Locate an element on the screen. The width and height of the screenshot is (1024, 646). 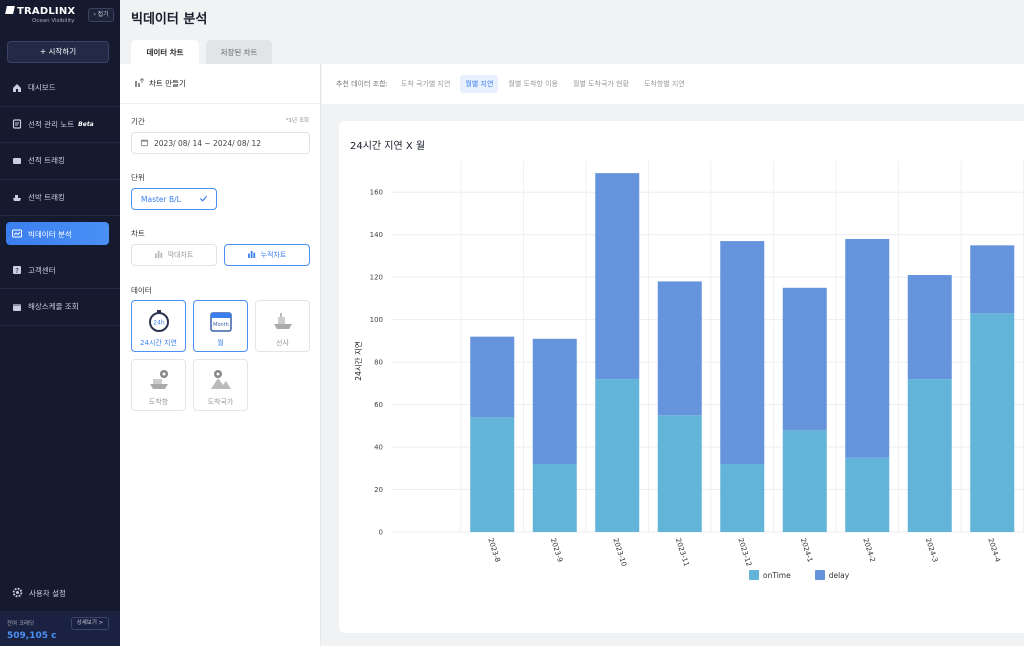
x-tick-label: 2023-9 is located at coordinates (556, 550).